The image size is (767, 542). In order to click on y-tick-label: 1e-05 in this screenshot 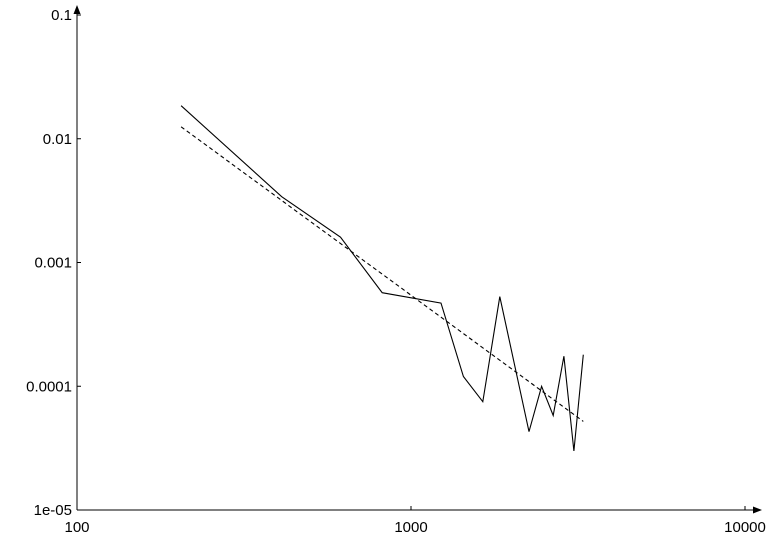, I will do `click(53, 510)`.